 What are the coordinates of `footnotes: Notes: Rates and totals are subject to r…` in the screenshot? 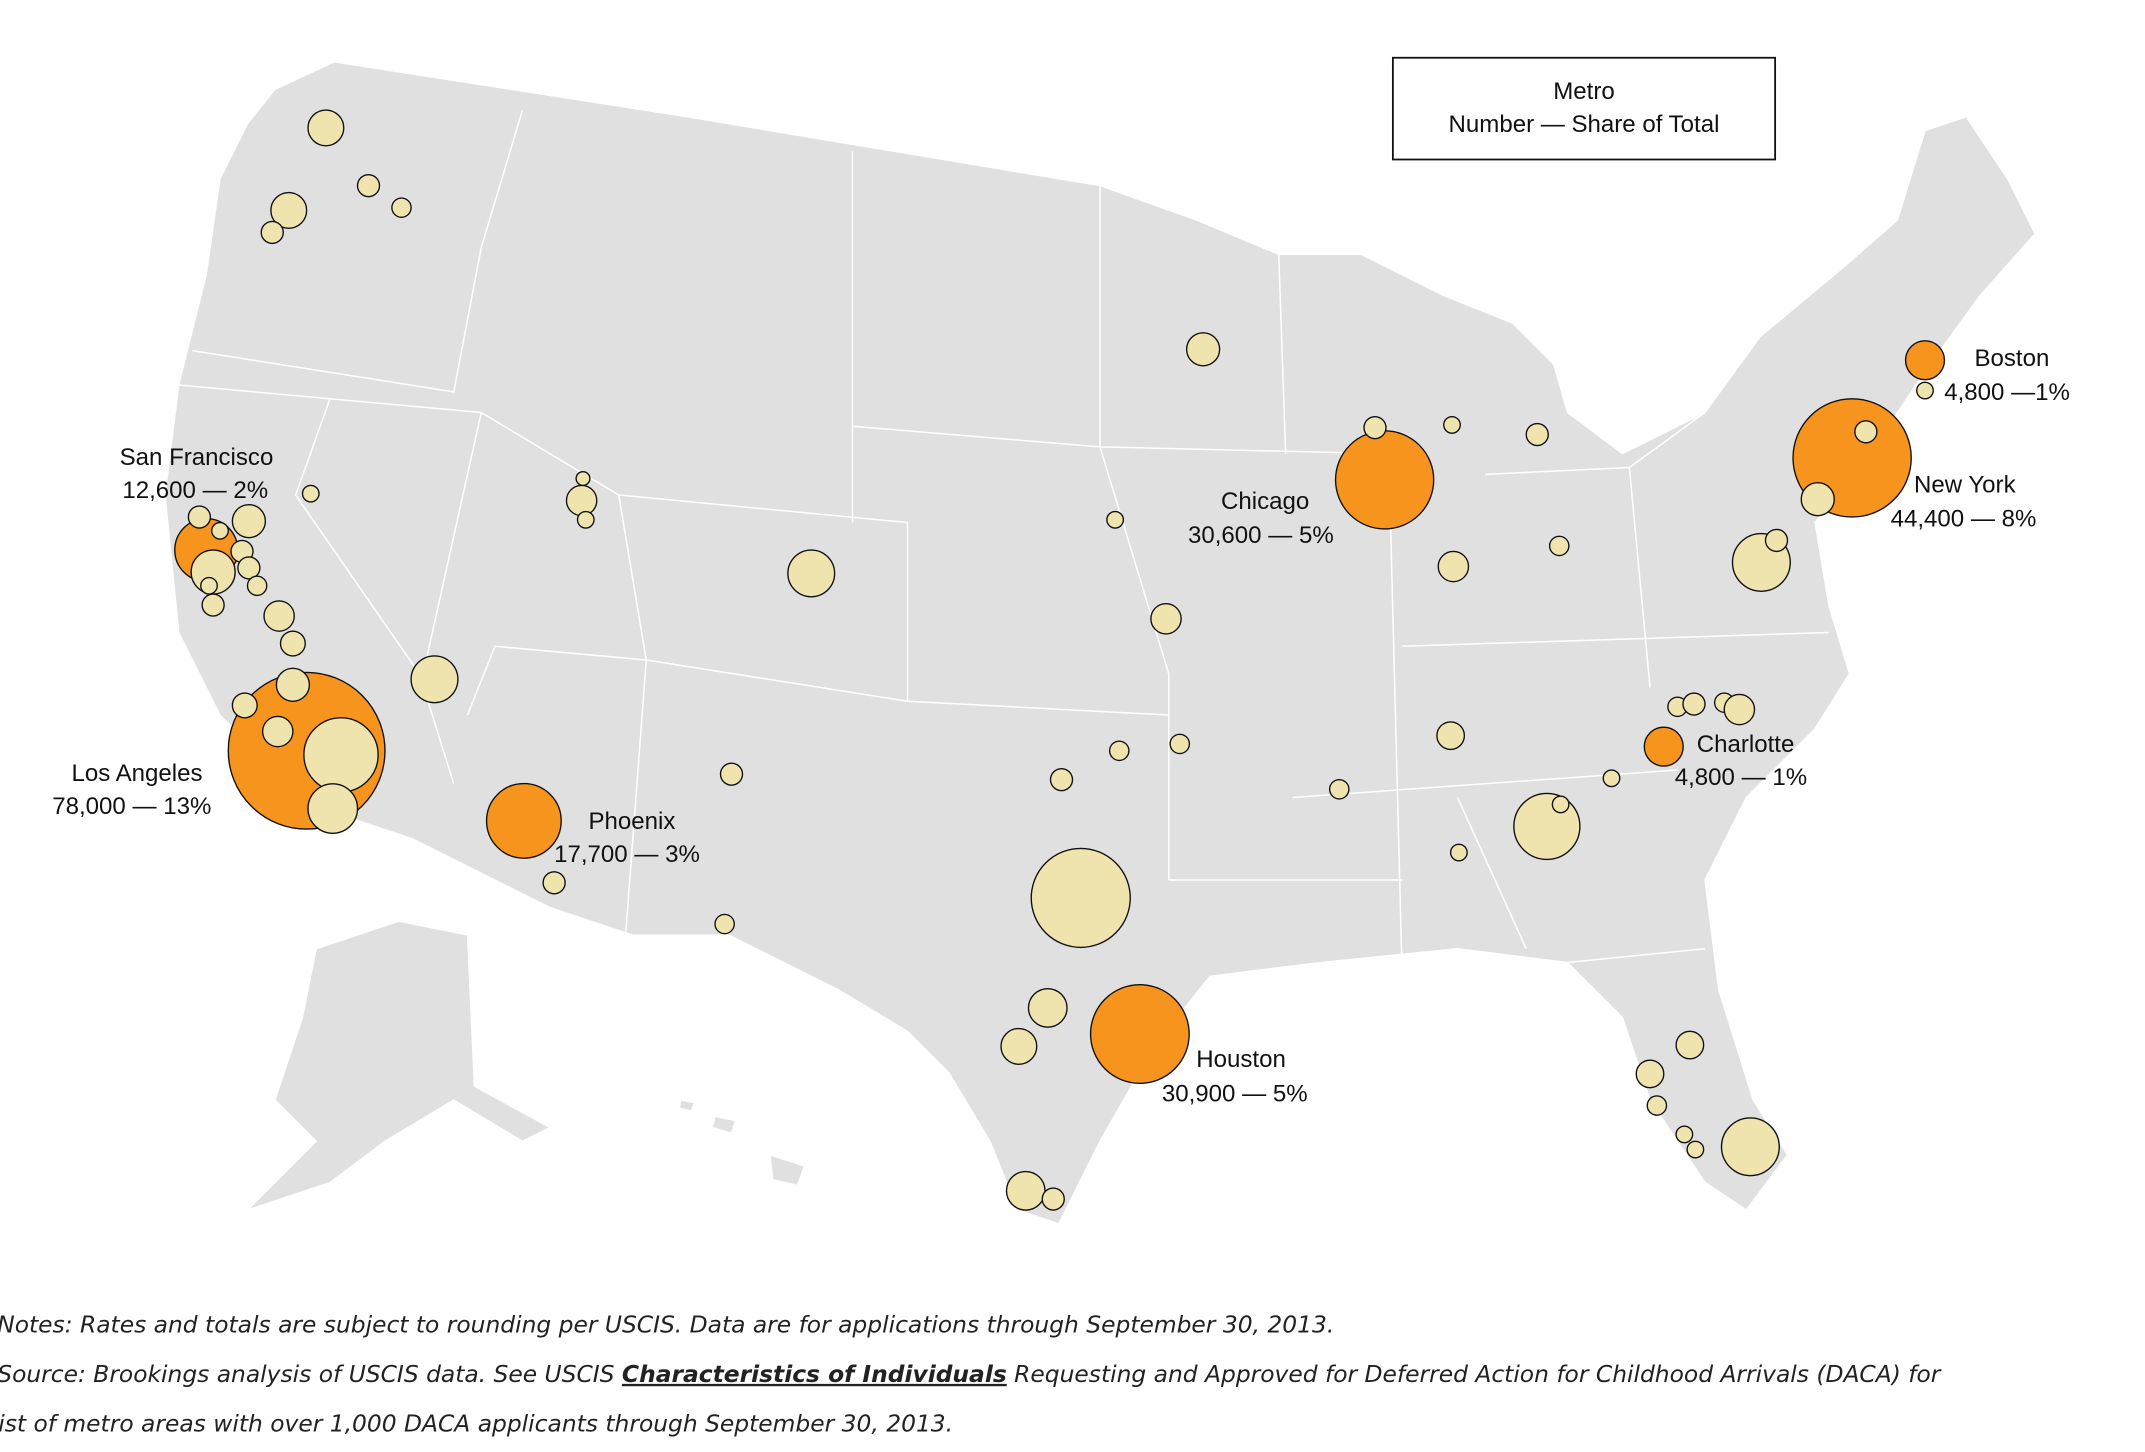 It's located at (971, 1373).